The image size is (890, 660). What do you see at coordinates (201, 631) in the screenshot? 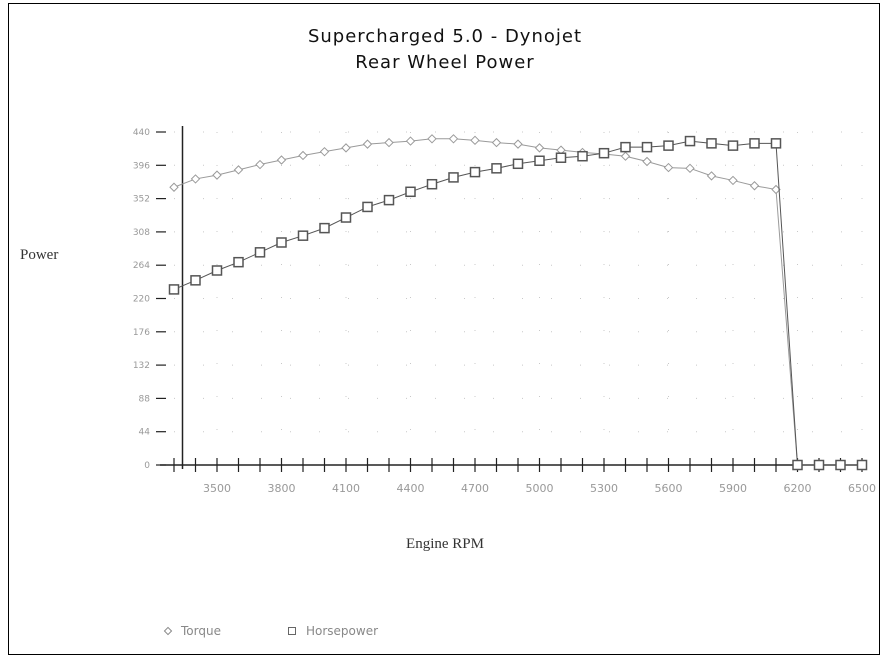
I see `legend-label-torque: Torque` at bounding box center [201, 631].